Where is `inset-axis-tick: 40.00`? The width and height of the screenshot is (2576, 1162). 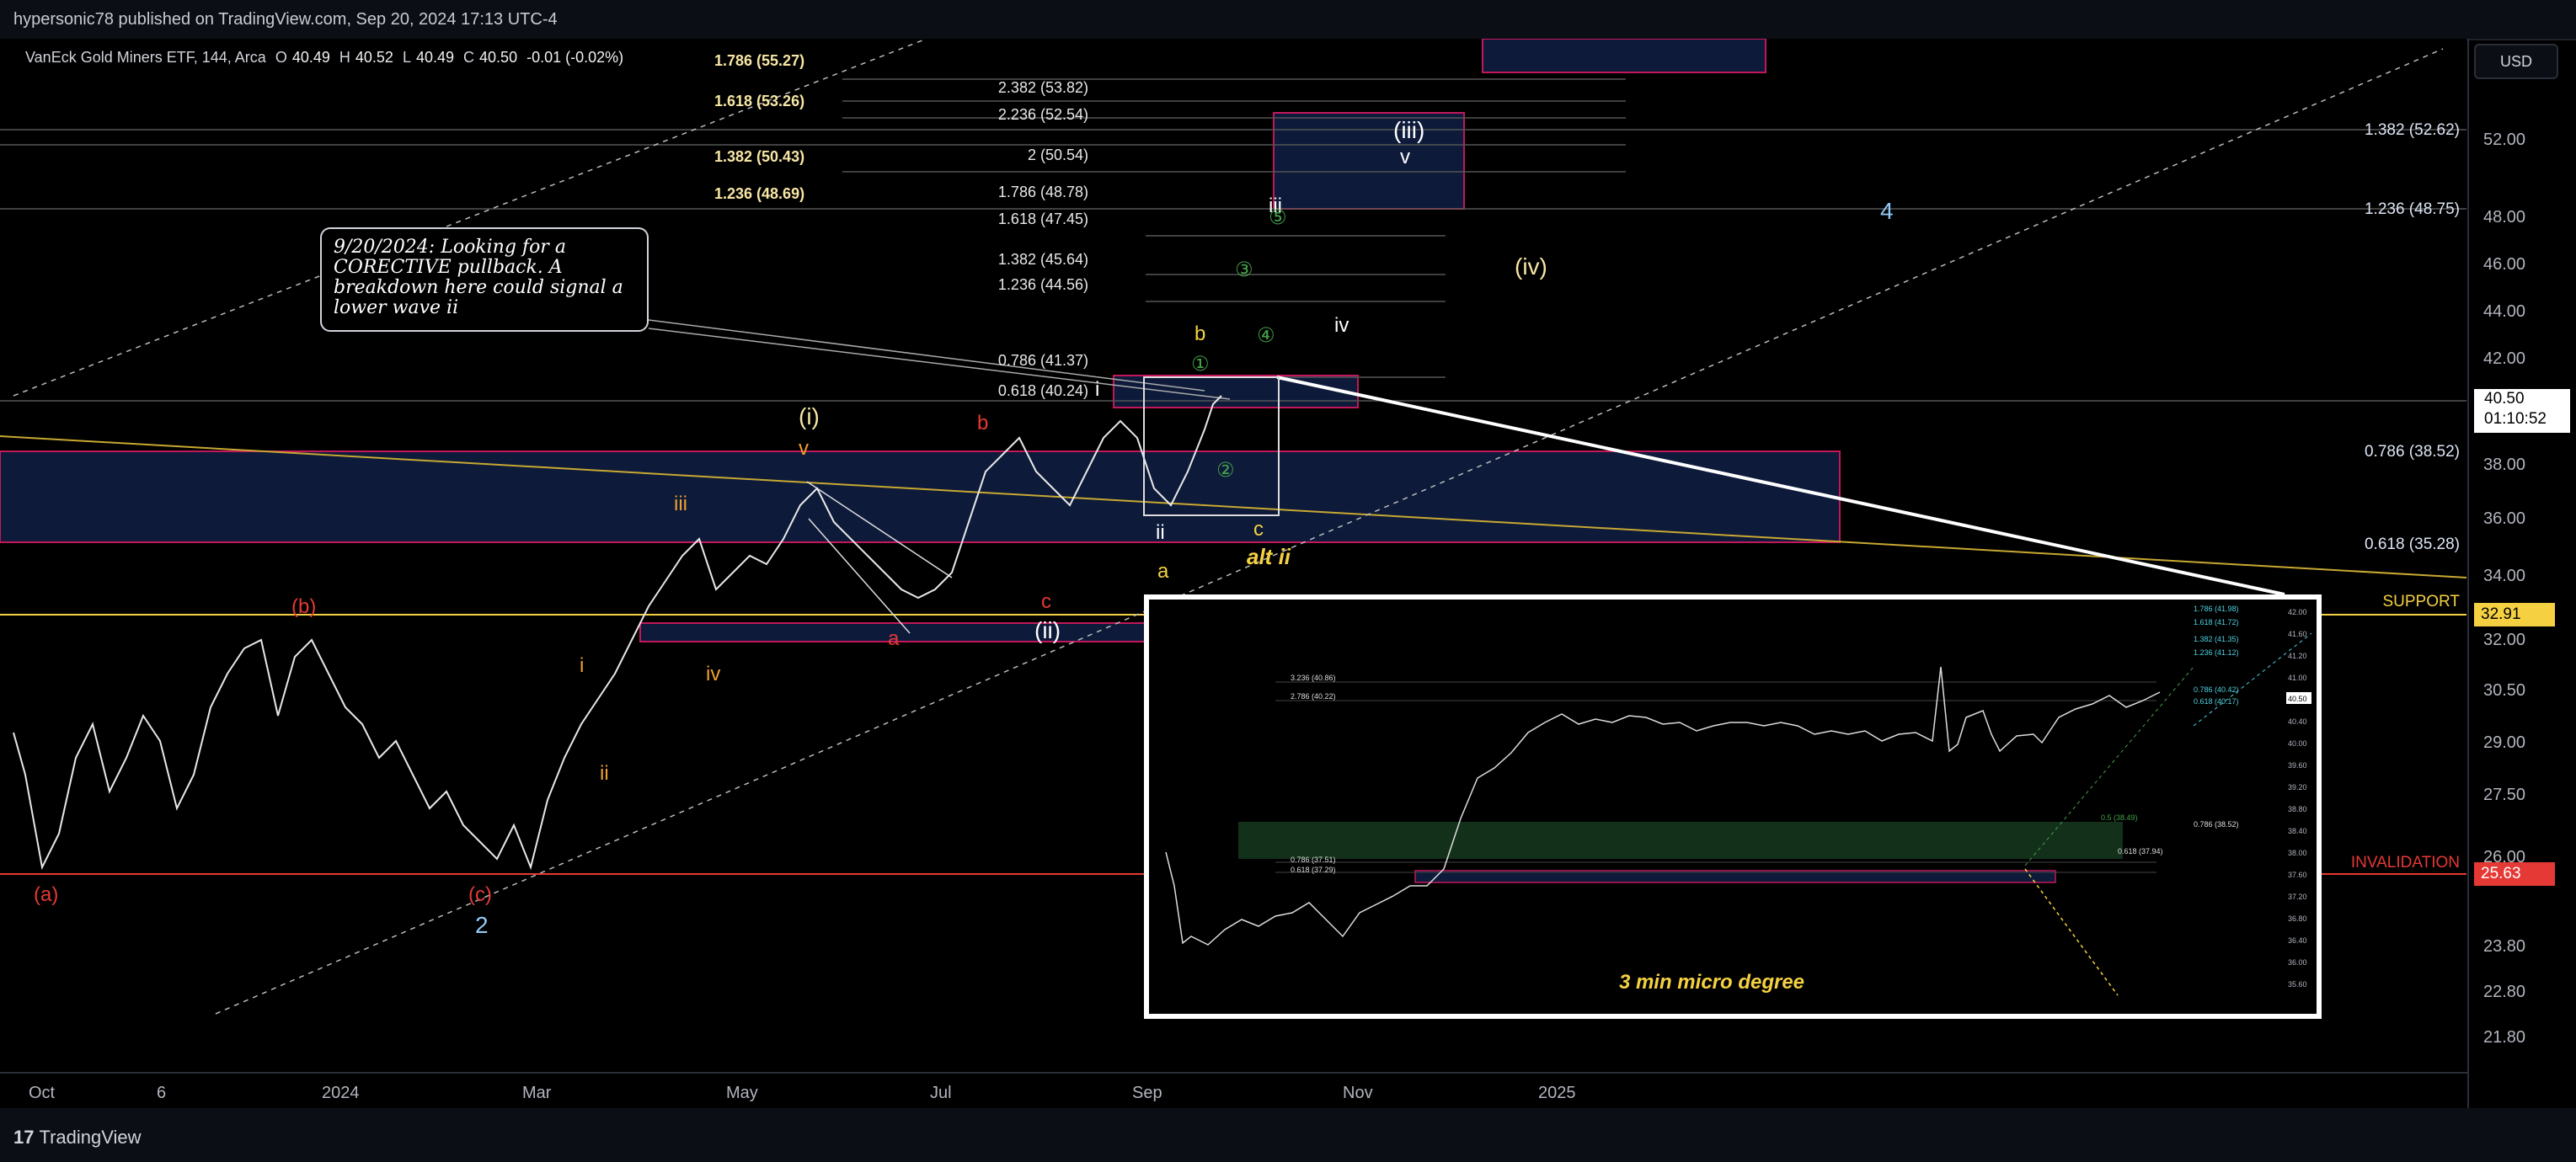 inset-axis-tick: 40.00 is located at coordinates (2297, 743).